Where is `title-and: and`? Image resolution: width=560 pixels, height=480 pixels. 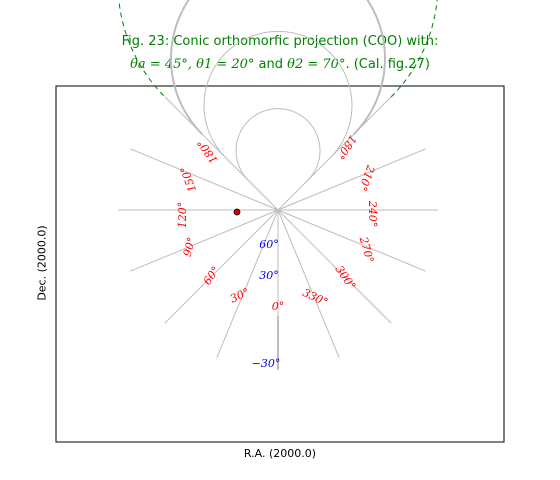
title-and: and is located at coordinates (271, 64).